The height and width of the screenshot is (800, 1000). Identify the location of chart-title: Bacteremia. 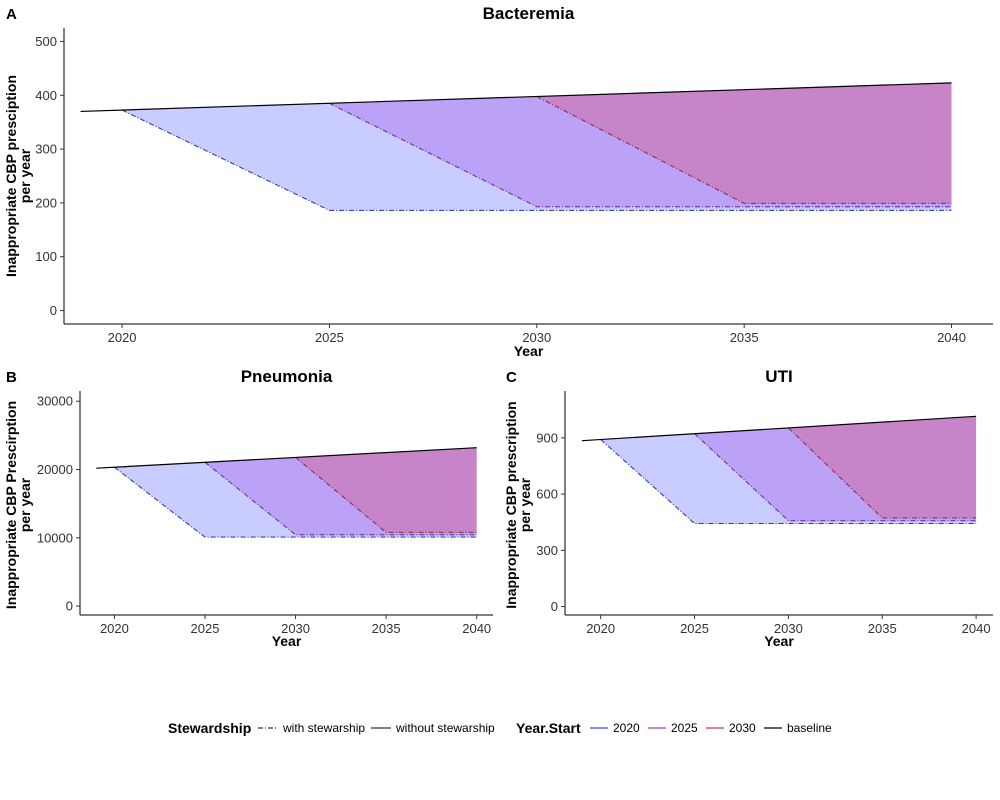
(529, 13).